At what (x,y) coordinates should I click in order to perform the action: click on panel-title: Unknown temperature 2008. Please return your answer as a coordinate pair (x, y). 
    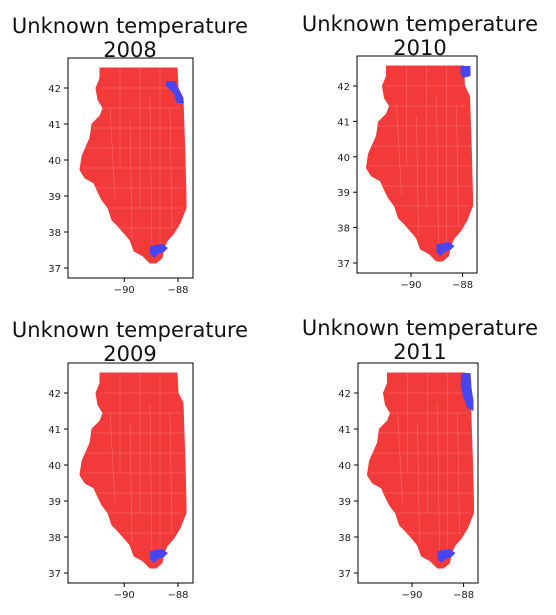
    Looking at the image, I should click on (130, 38).